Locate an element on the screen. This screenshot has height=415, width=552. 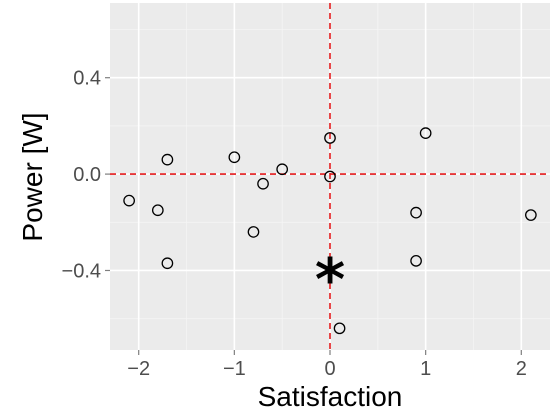
y-tick-label: 0.4 is located at coordinates (87, 79).